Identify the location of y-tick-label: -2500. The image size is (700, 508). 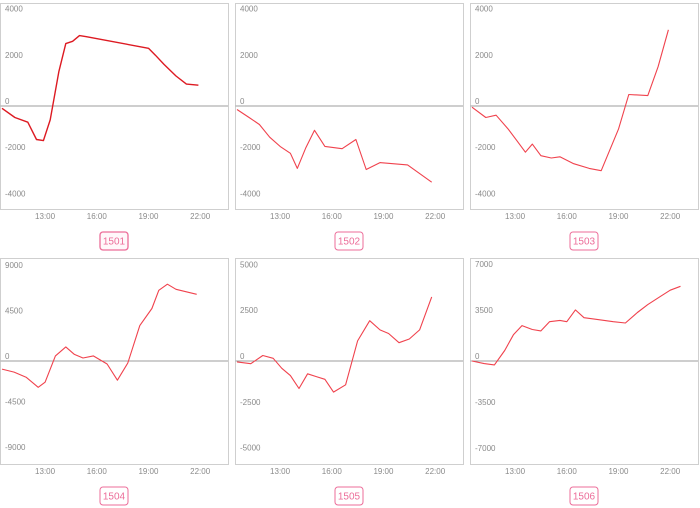
(250, 402).